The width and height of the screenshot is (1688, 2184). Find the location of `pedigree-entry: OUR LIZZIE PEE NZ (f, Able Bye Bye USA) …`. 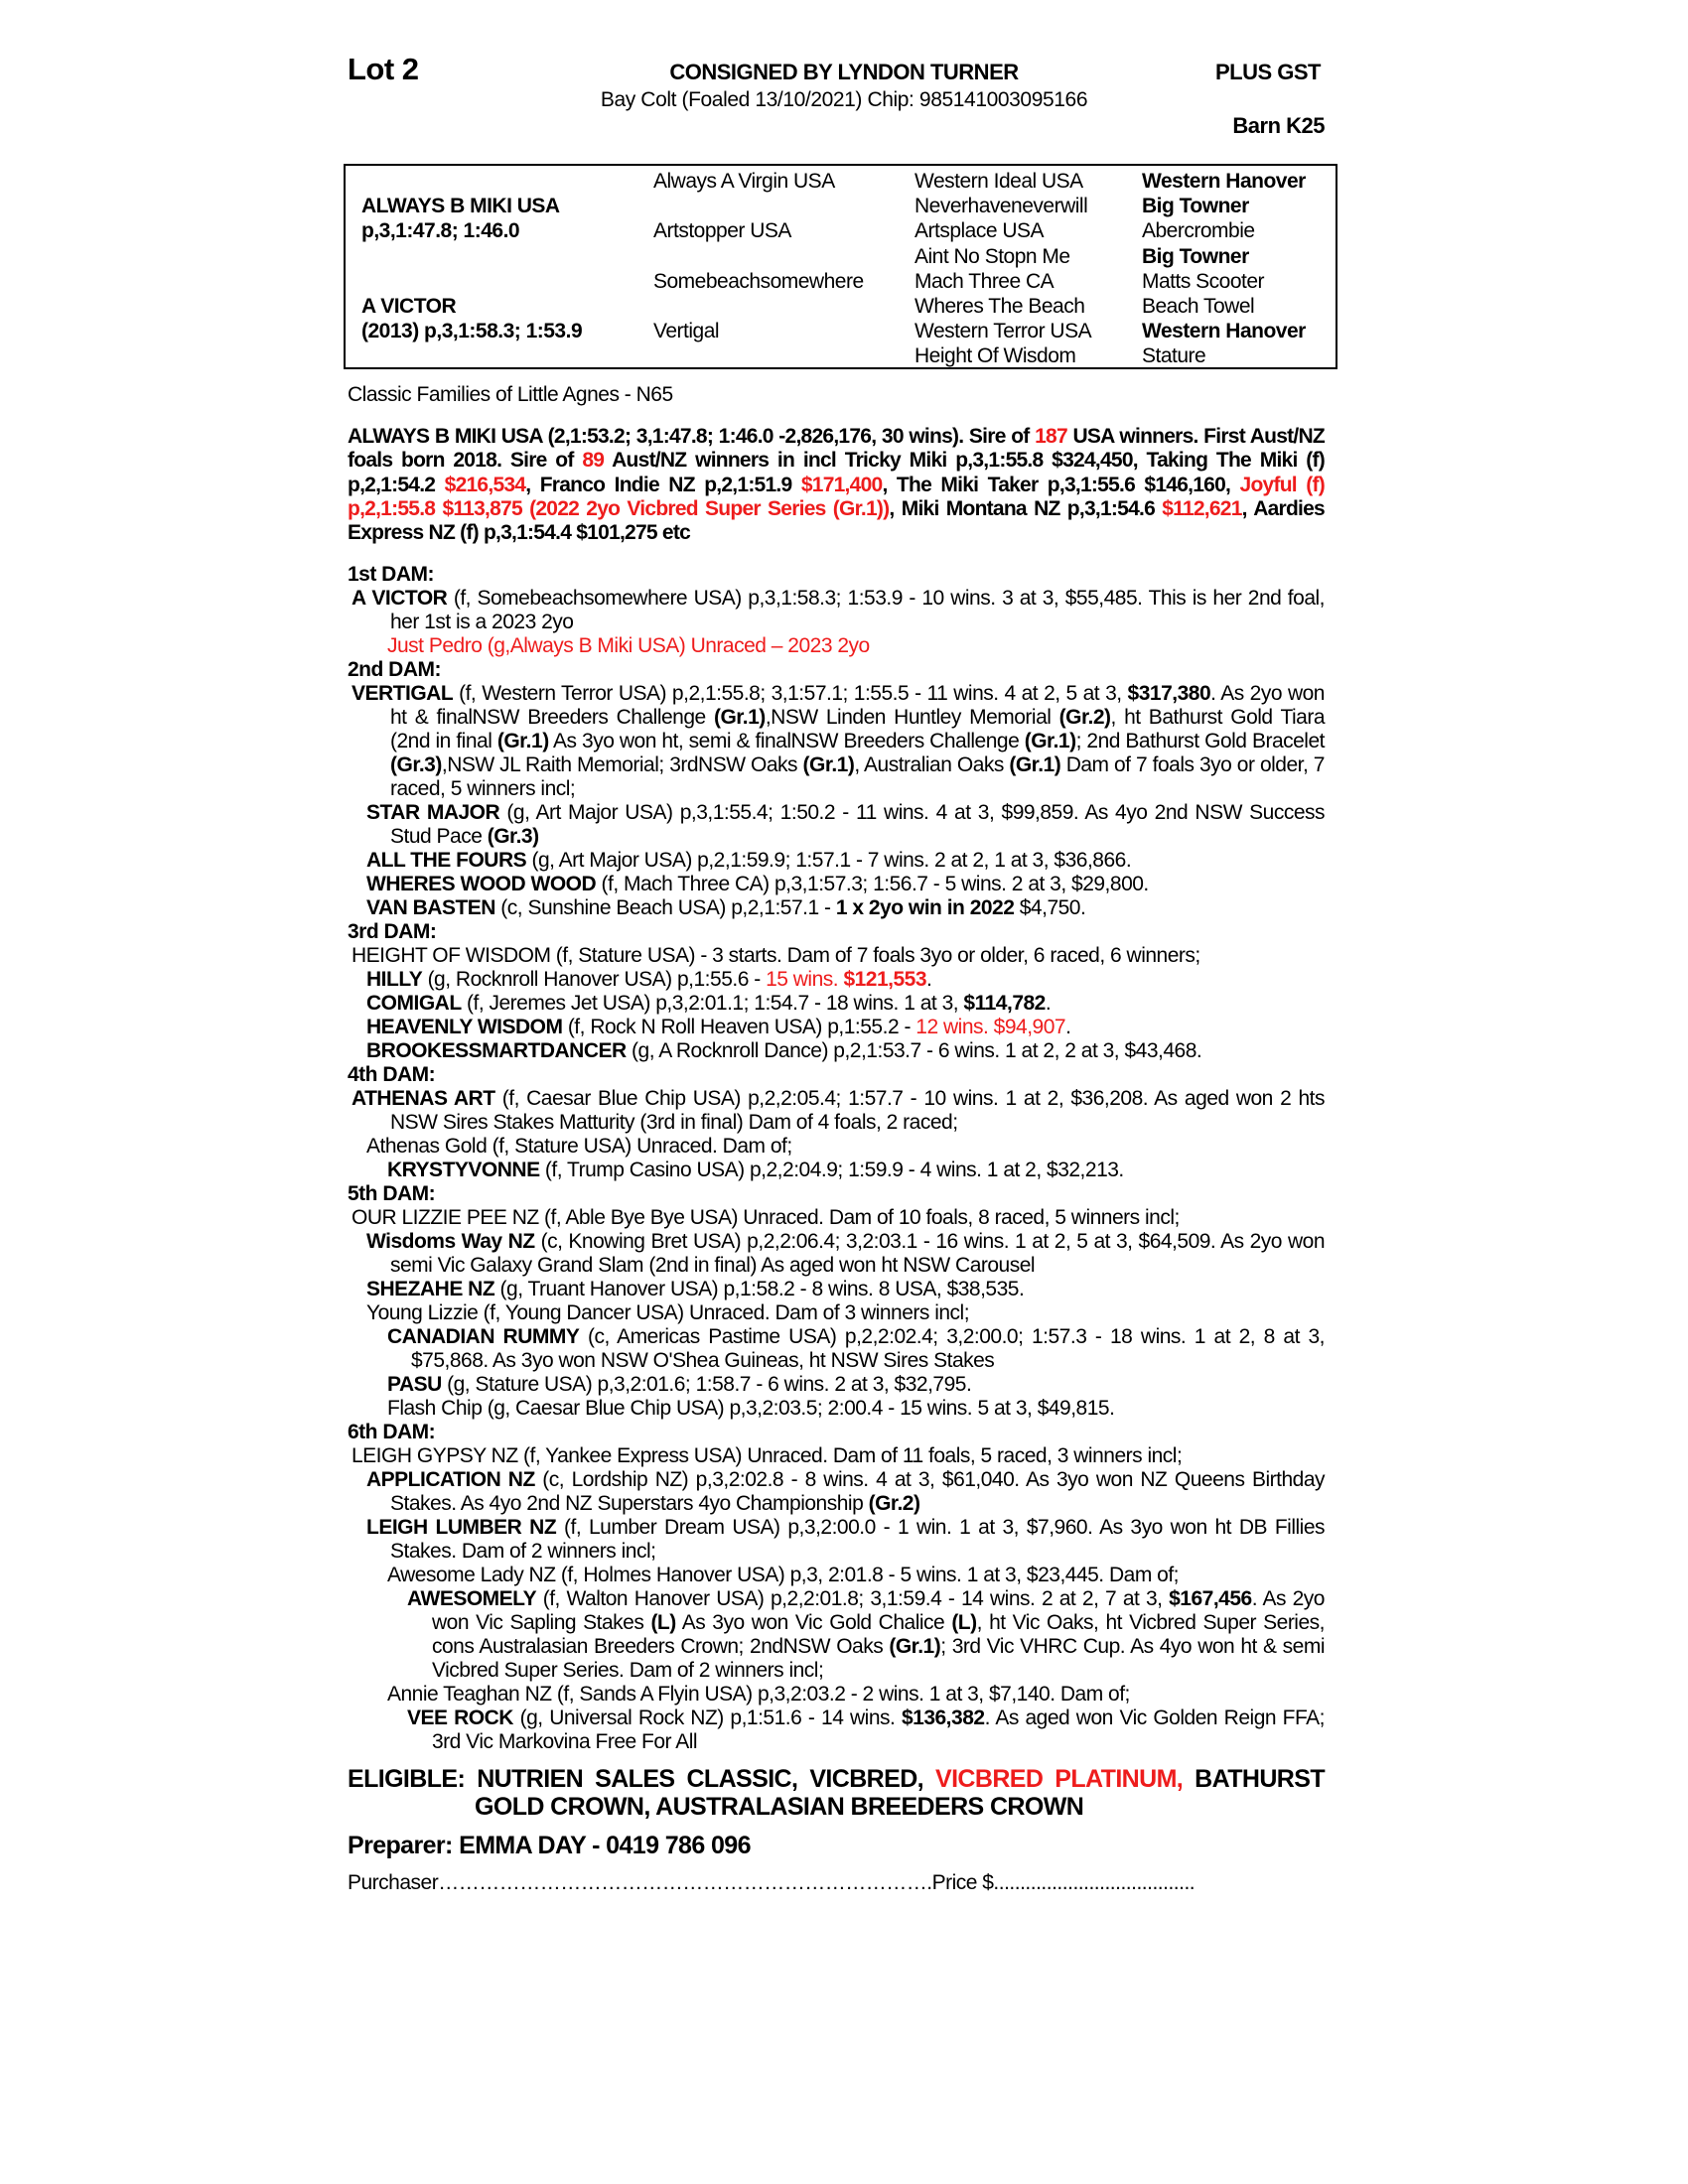

pedigree-entry: OUR LIZZIE PEE NZ (f, Able Bye Bye USA) … is located at coordinates (836, 1218).